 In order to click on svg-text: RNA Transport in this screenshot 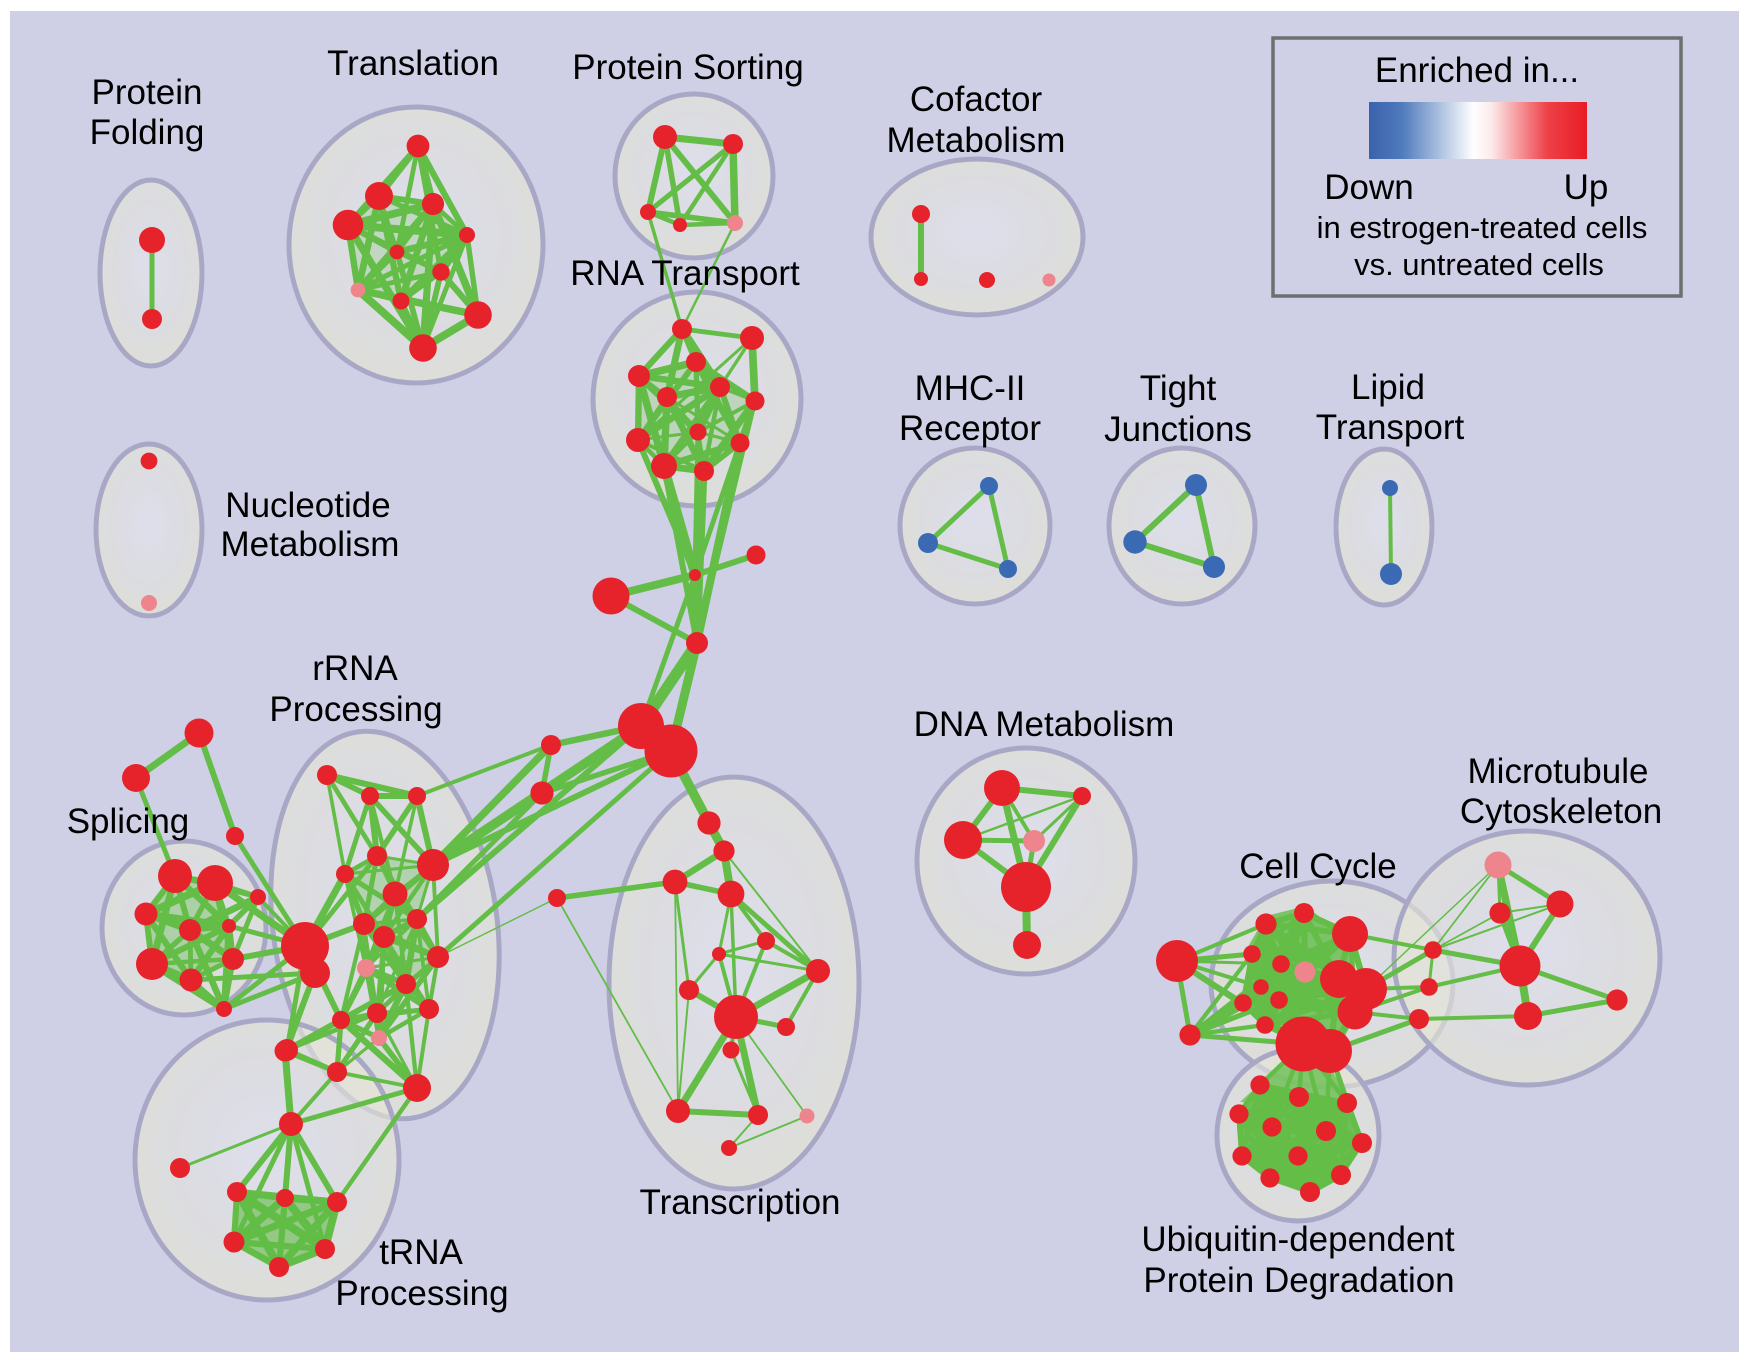, I will do `click(685, 273)`.